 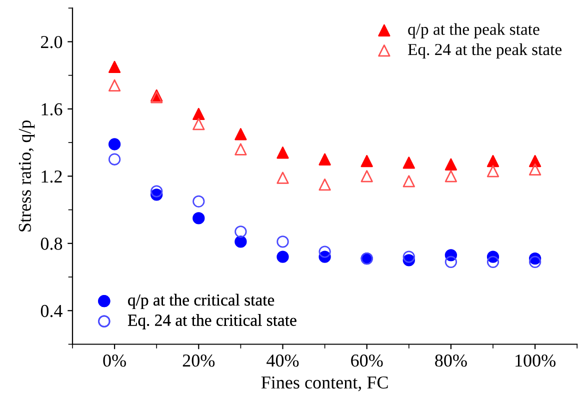 What do you see at coordinates (282, 360) in the screenshot?
I see `x-tick-label: 40%` at bounding box center [282, 360].